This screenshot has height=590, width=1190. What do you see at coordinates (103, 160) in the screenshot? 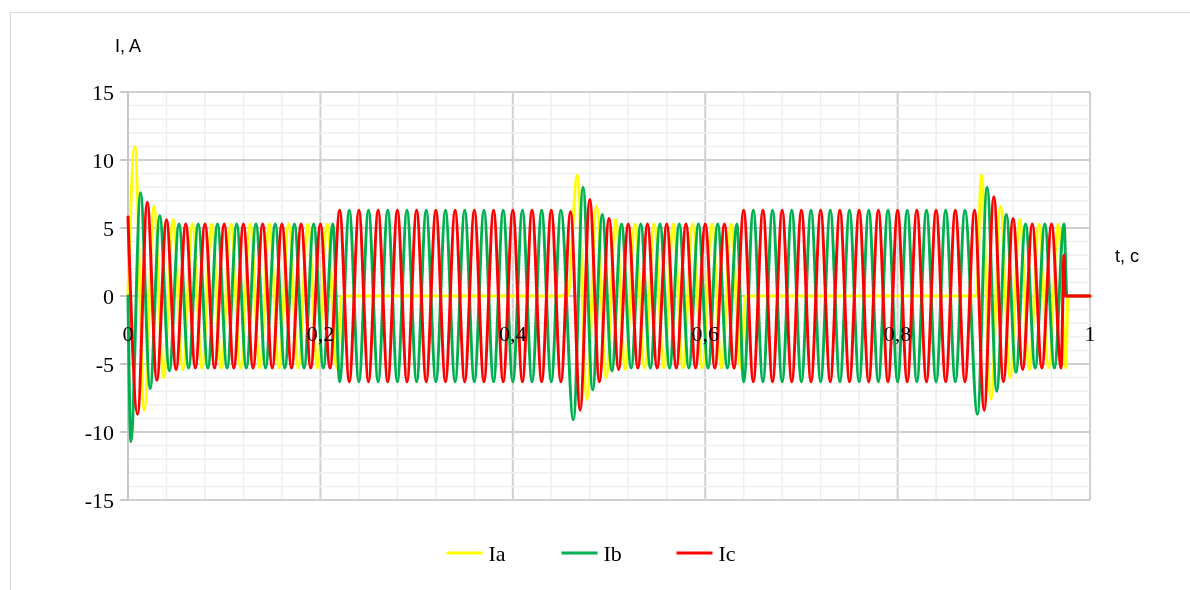
I see `y-tick-label: 10` at bounding box center [103, 160].